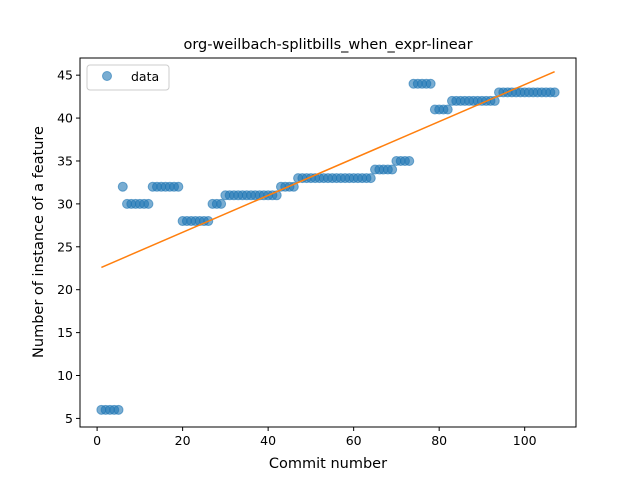  I want to click on x-tick-label: 80, so click(439, 440).